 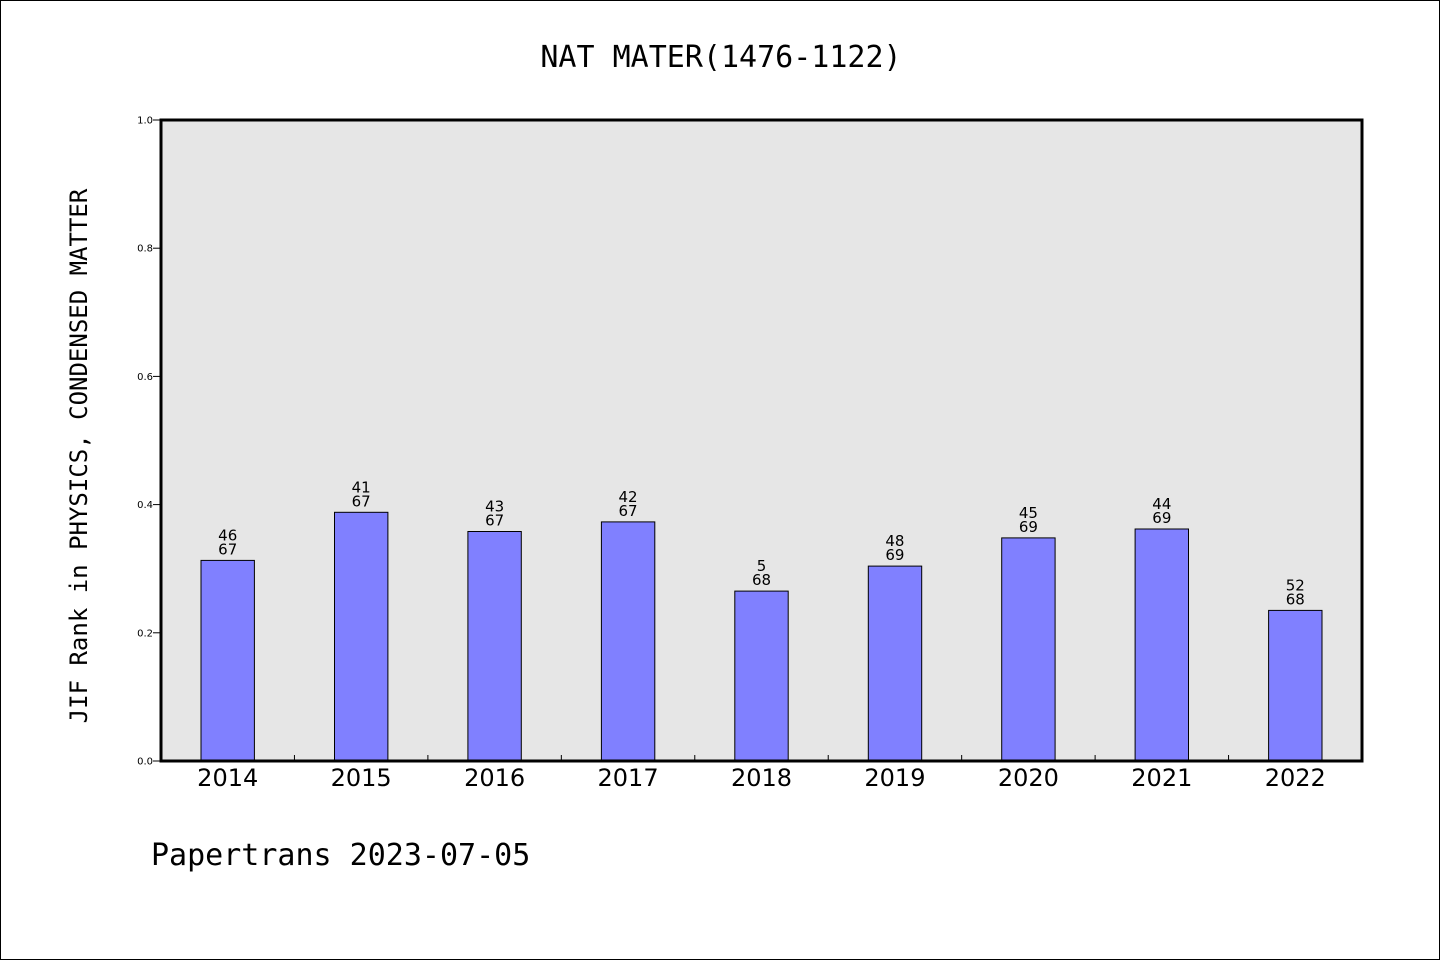 I want to click on y-tick-label-1.0: 1.0, so click(x=145, y=121).